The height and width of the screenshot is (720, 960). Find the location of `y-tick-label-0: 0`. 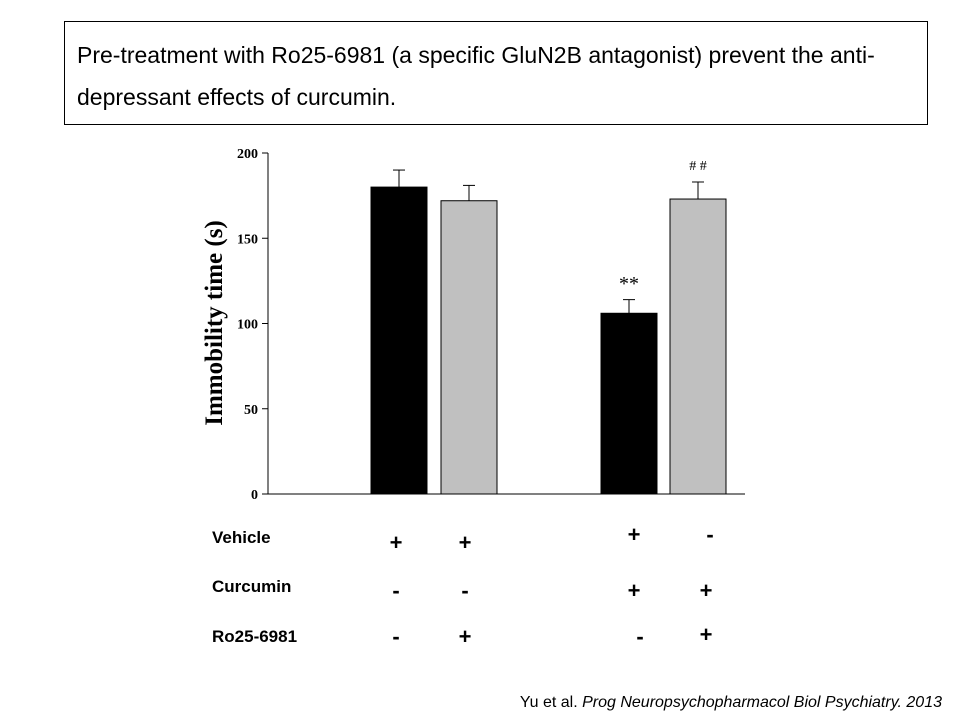

y-tick-label-0: 0 is located at coordinates (254, 495).